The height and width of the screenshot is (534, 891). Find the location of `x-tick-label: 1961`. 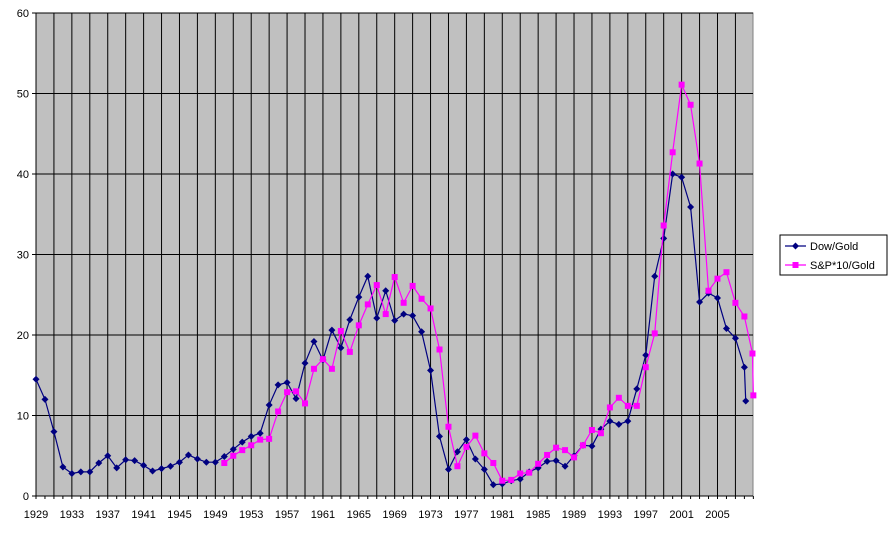

x-tick-label: 1961 is located at coordinates (323, 515).